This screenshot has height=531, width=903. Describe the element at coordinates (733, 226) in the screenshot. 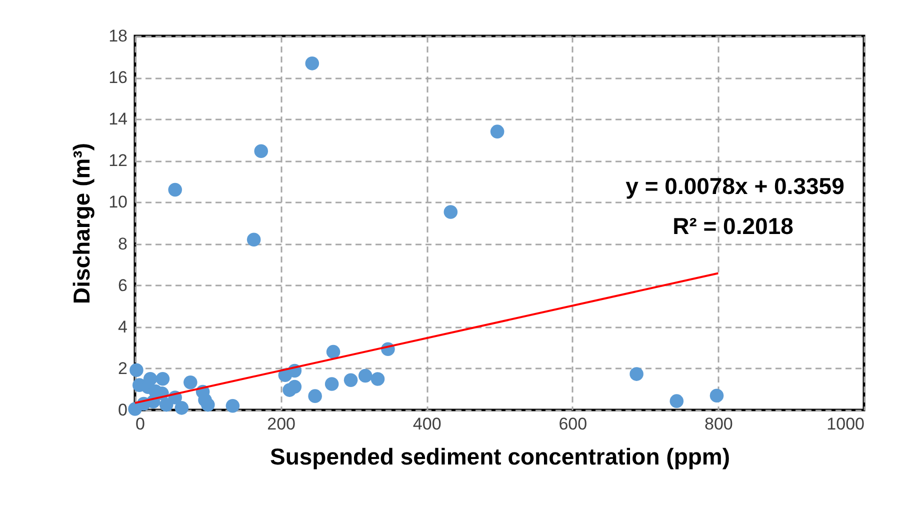

I see `annotation: R² = 0.2018` at that location.